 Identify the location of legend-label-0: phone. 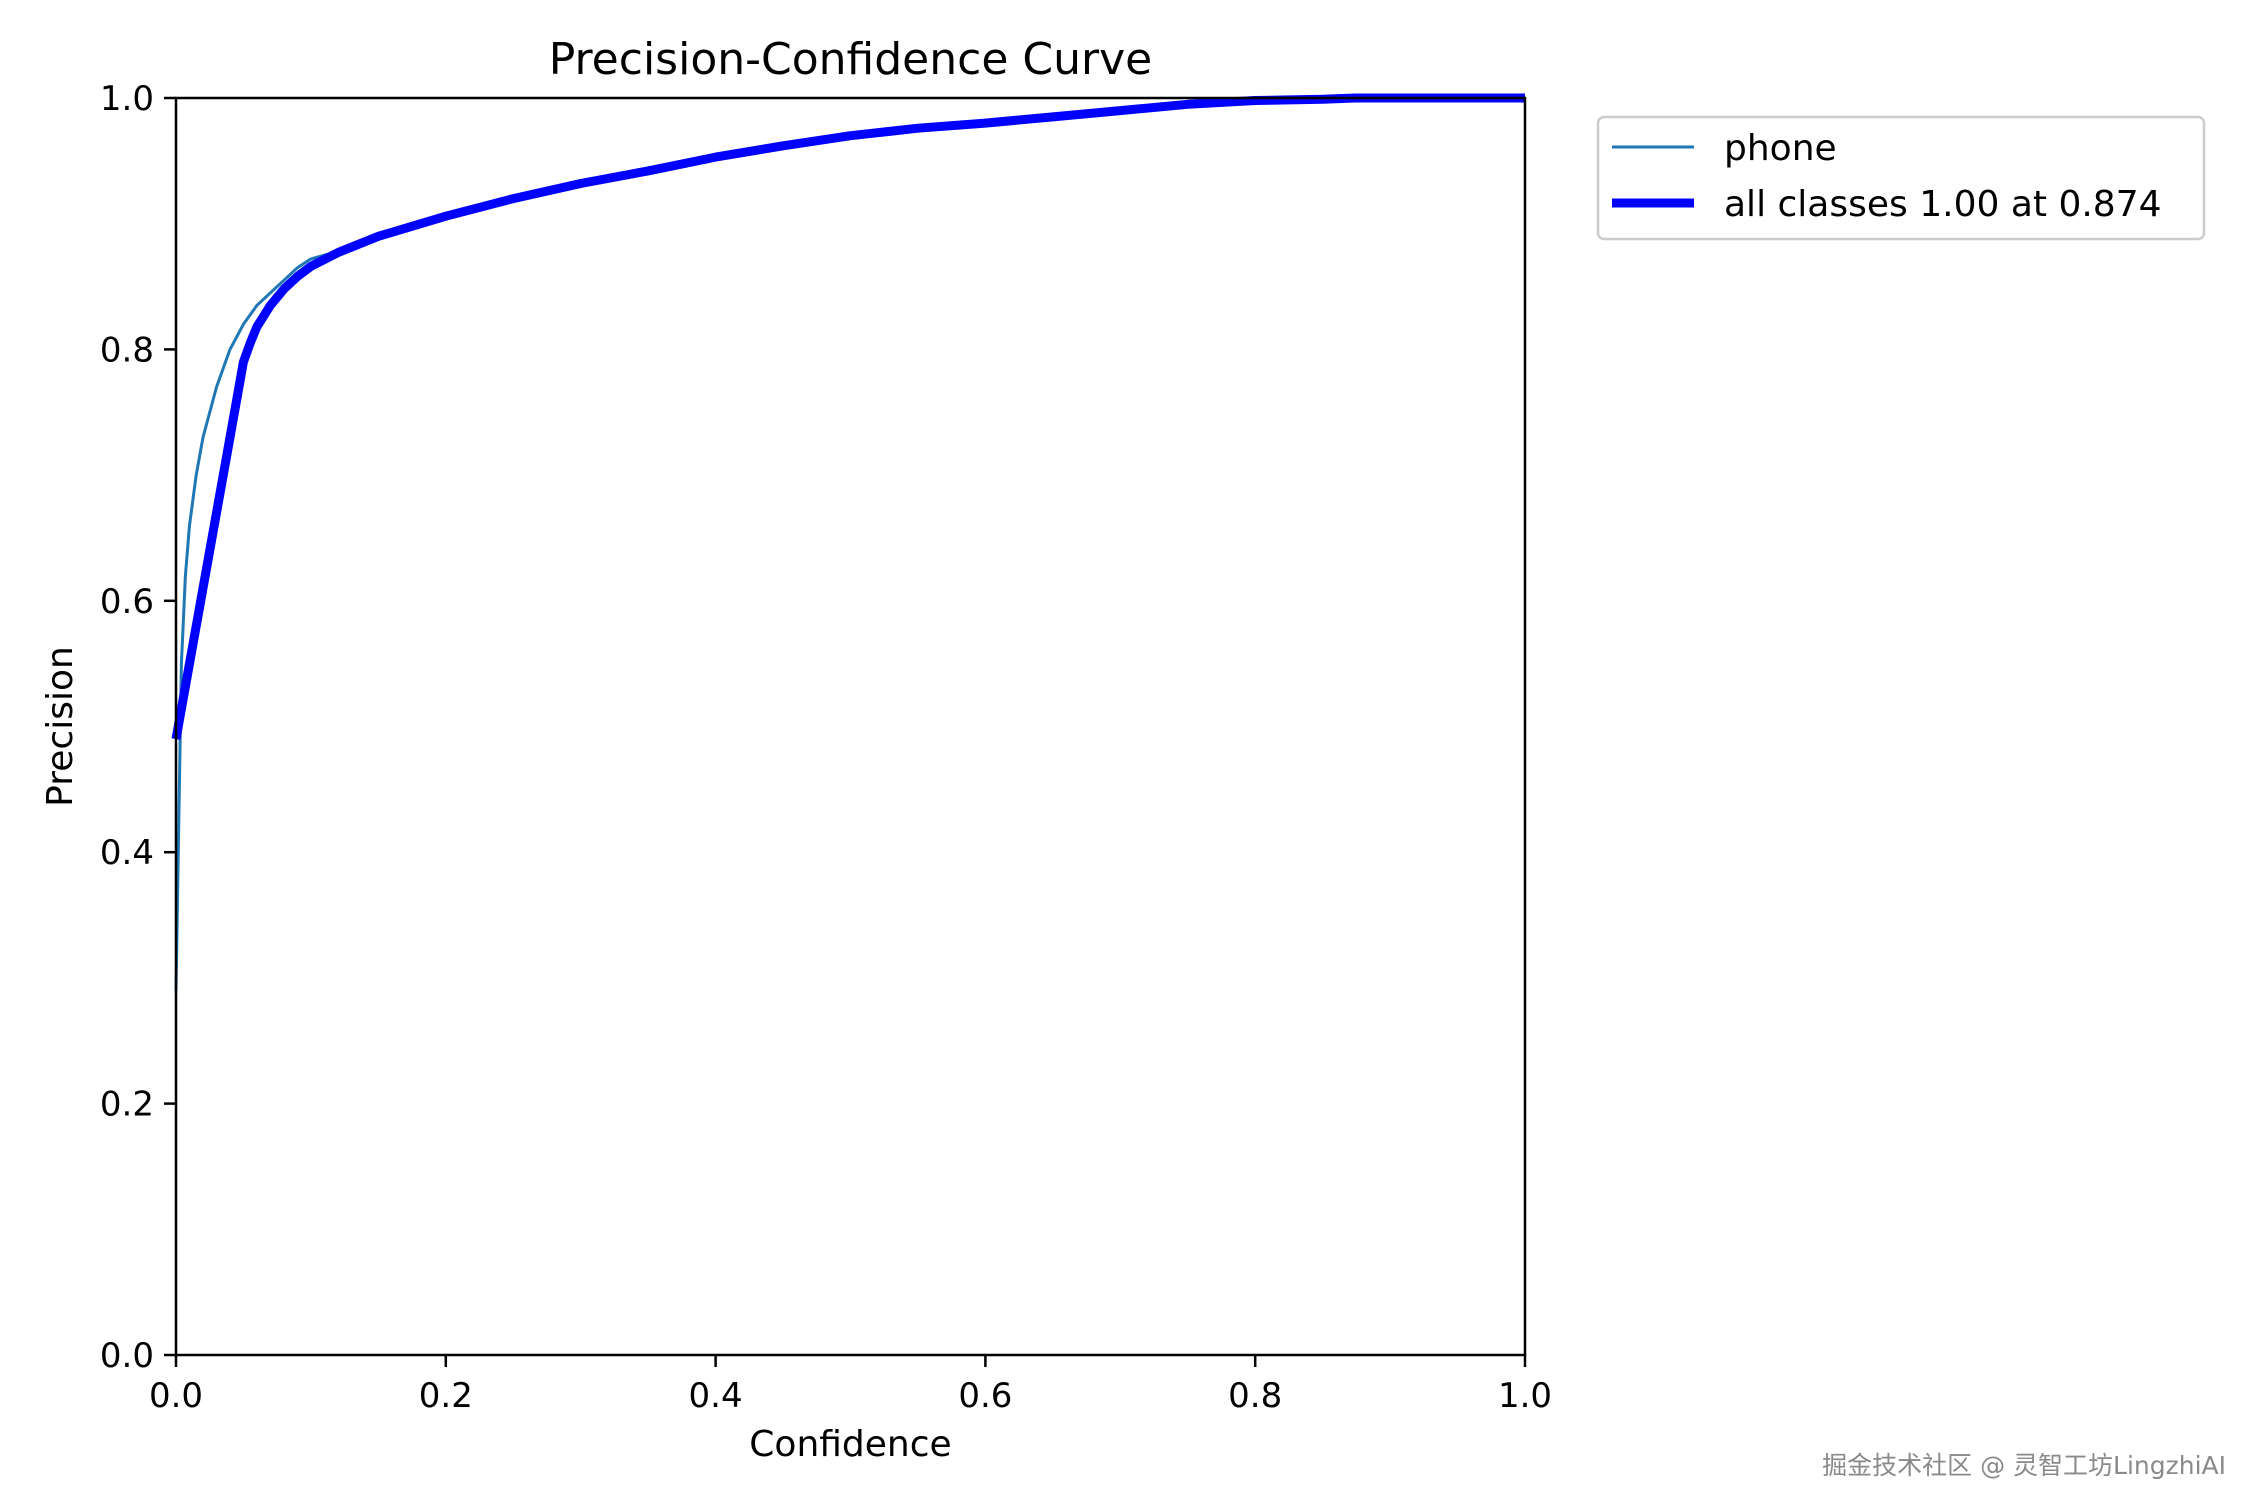
(1780, 148).